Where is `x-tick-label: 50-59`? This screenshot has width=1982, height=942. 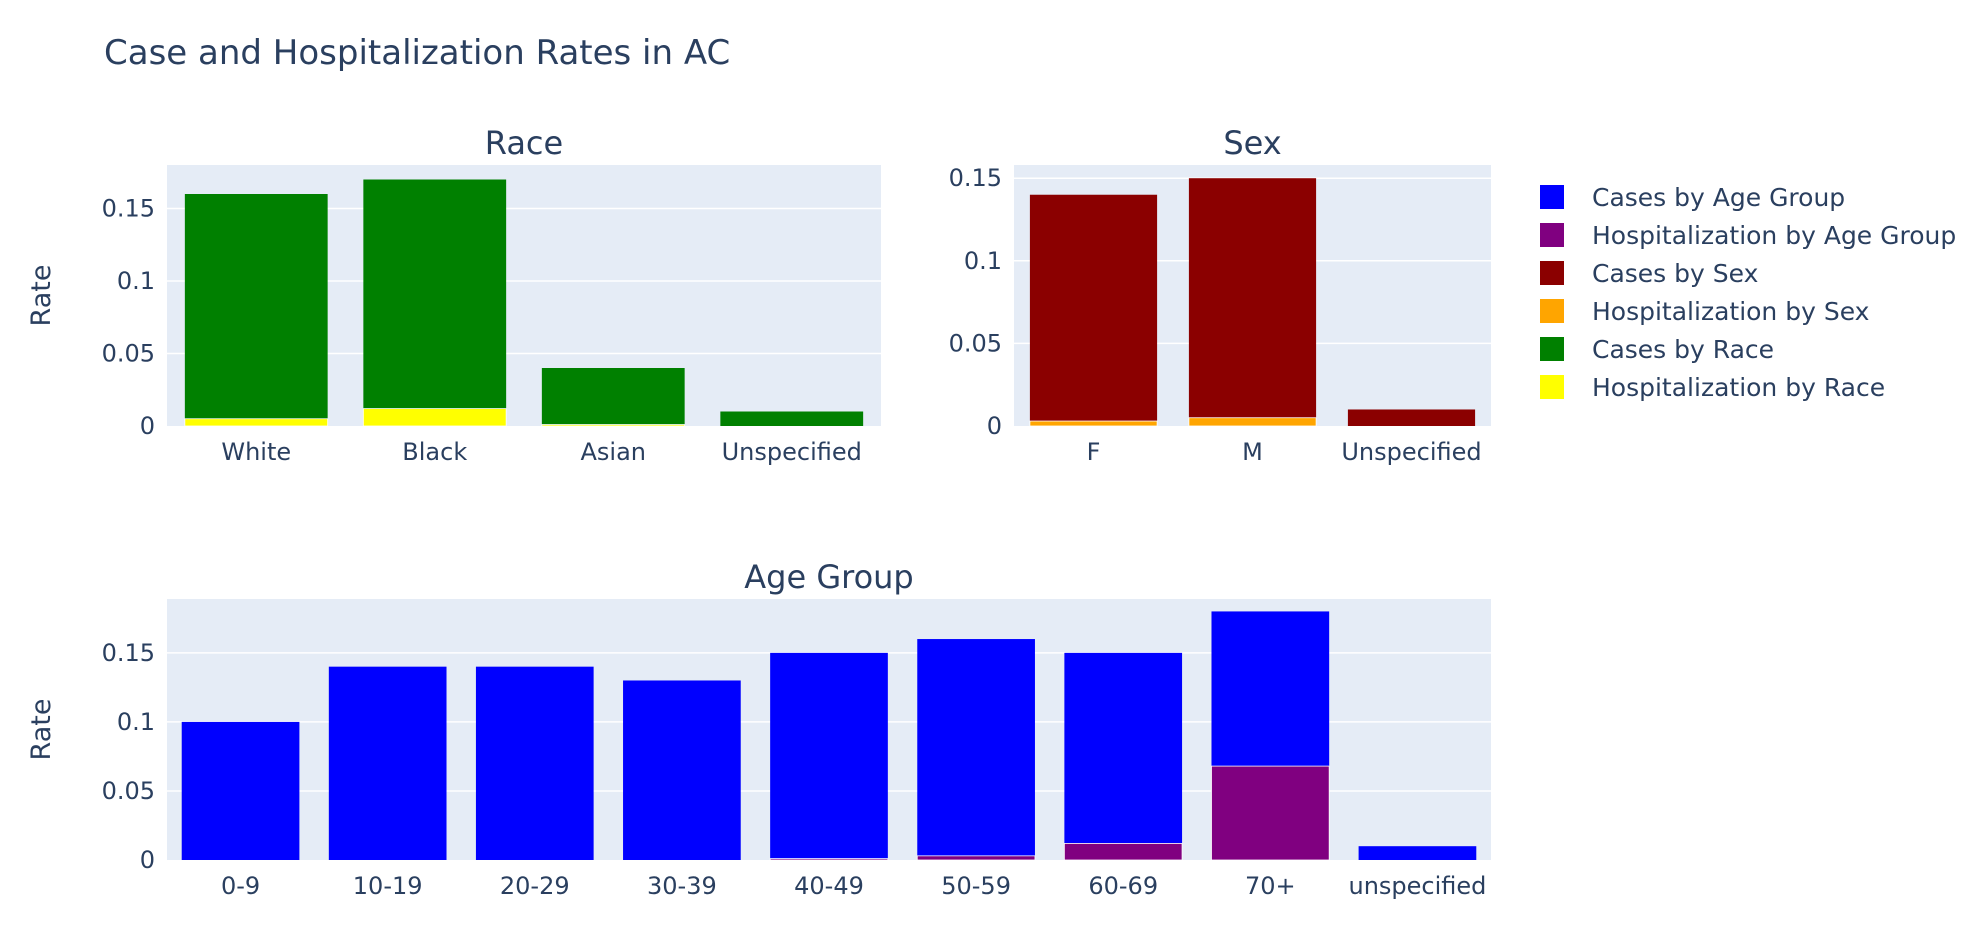
x-tick-label: 50-59 is located at coordinates (976, 886).